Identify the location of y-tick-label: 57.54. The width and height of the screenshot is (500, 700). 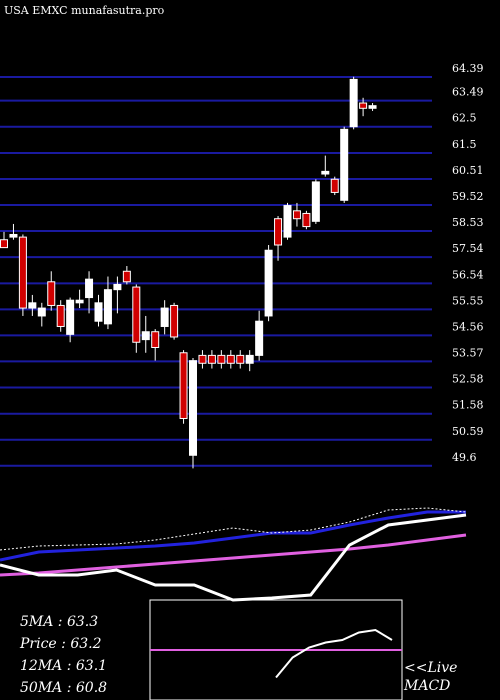
(468, 248).